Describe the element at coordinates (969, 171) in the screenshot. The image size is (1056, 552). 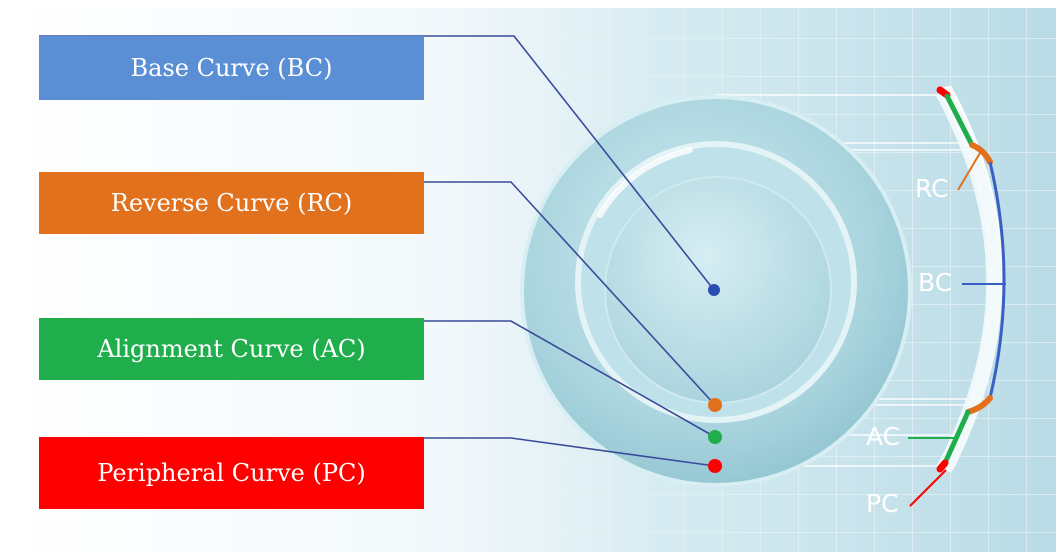
I see `side-rc-pointer` at that location.